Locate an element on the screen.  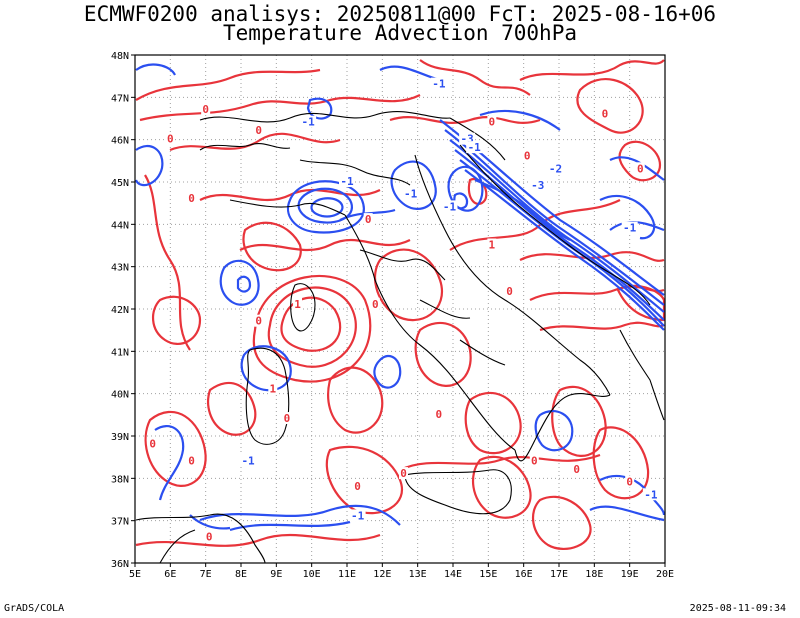
lat-tick-label: 39N is located at coordinates (120, 437).